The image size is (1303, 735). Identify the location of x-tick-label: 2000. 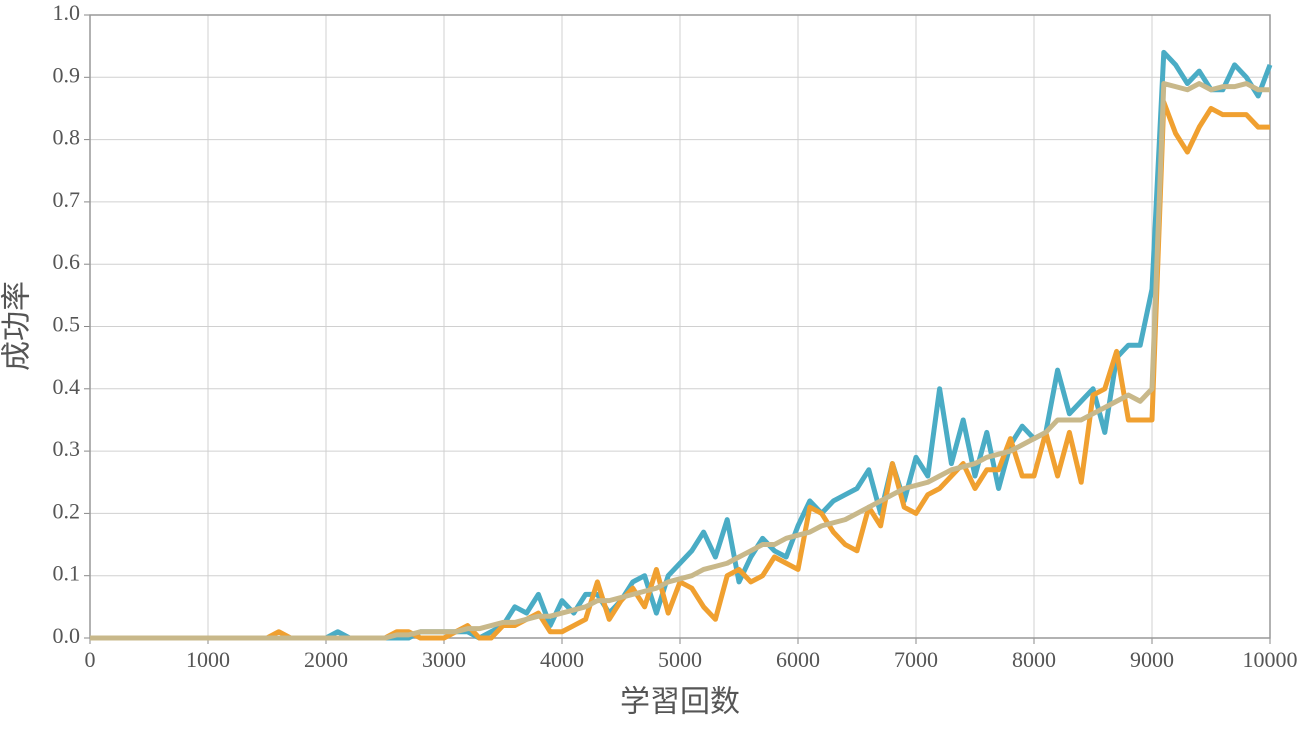
(326, 659).